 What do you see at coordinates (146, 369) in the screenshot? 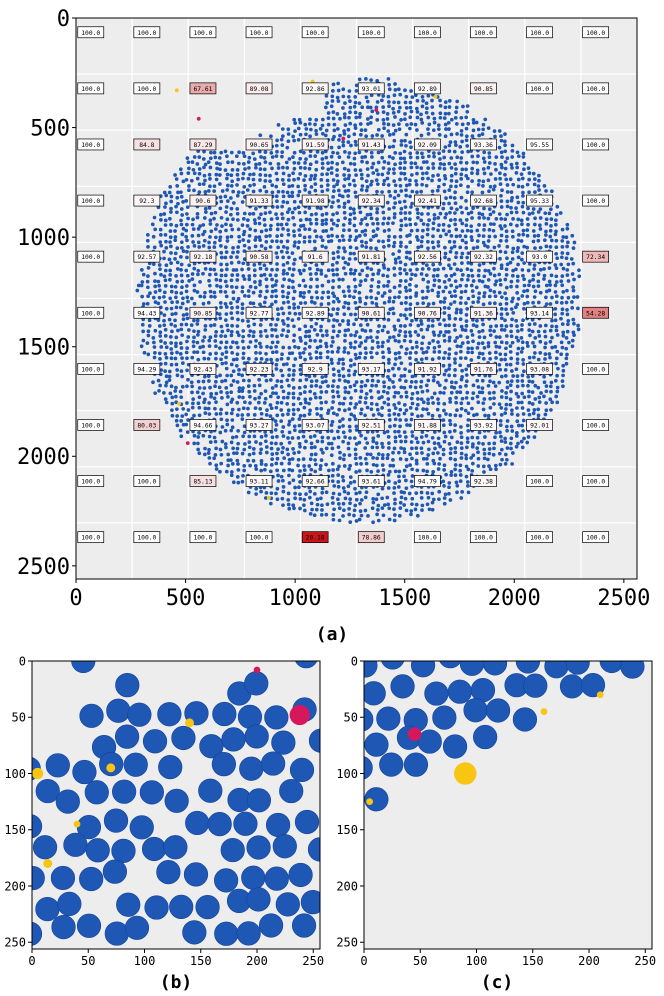
I see `panel-a-cell-value: 94.29` at bounding box center [146, 369].